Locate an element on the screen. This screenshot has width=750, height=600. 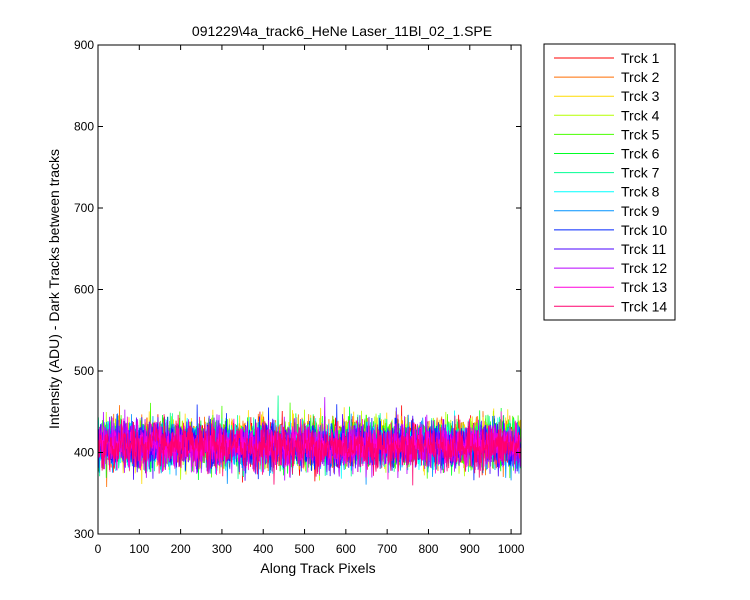
legend-label: Trck 14 is located at coordinates (644, 306).